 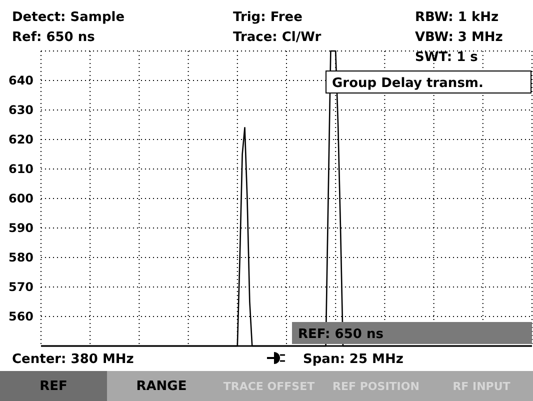 What do you see at coordinates (21, 228) in the screenshot?
I see `y-tick-label: 590` at bounding box center [21, 228].